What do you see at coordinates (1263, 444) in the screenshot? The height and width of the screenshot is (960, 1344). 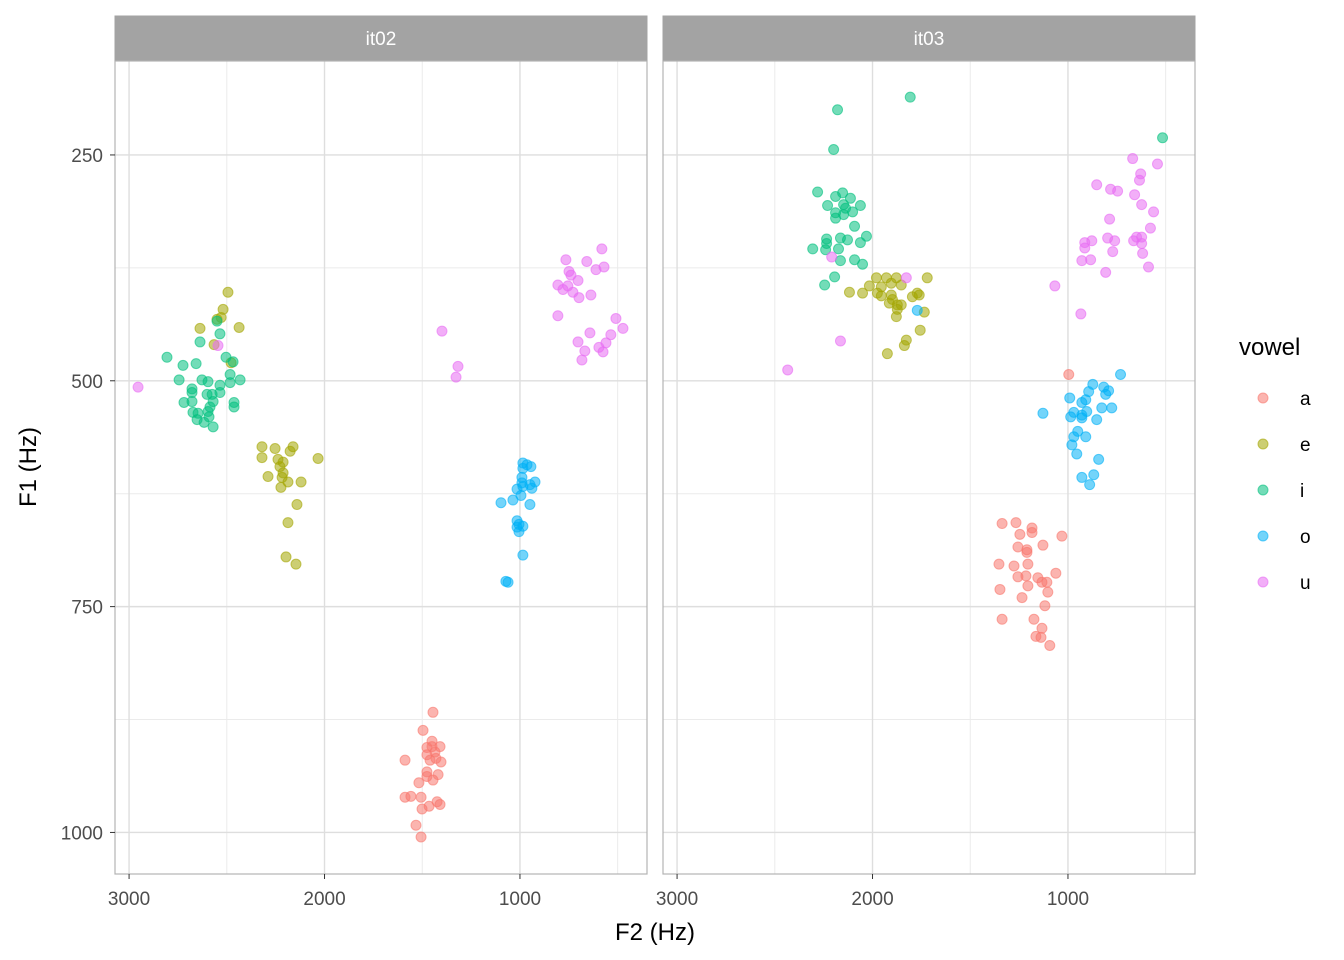 I see `legend-key-e` at bounding box center [1263, 444].